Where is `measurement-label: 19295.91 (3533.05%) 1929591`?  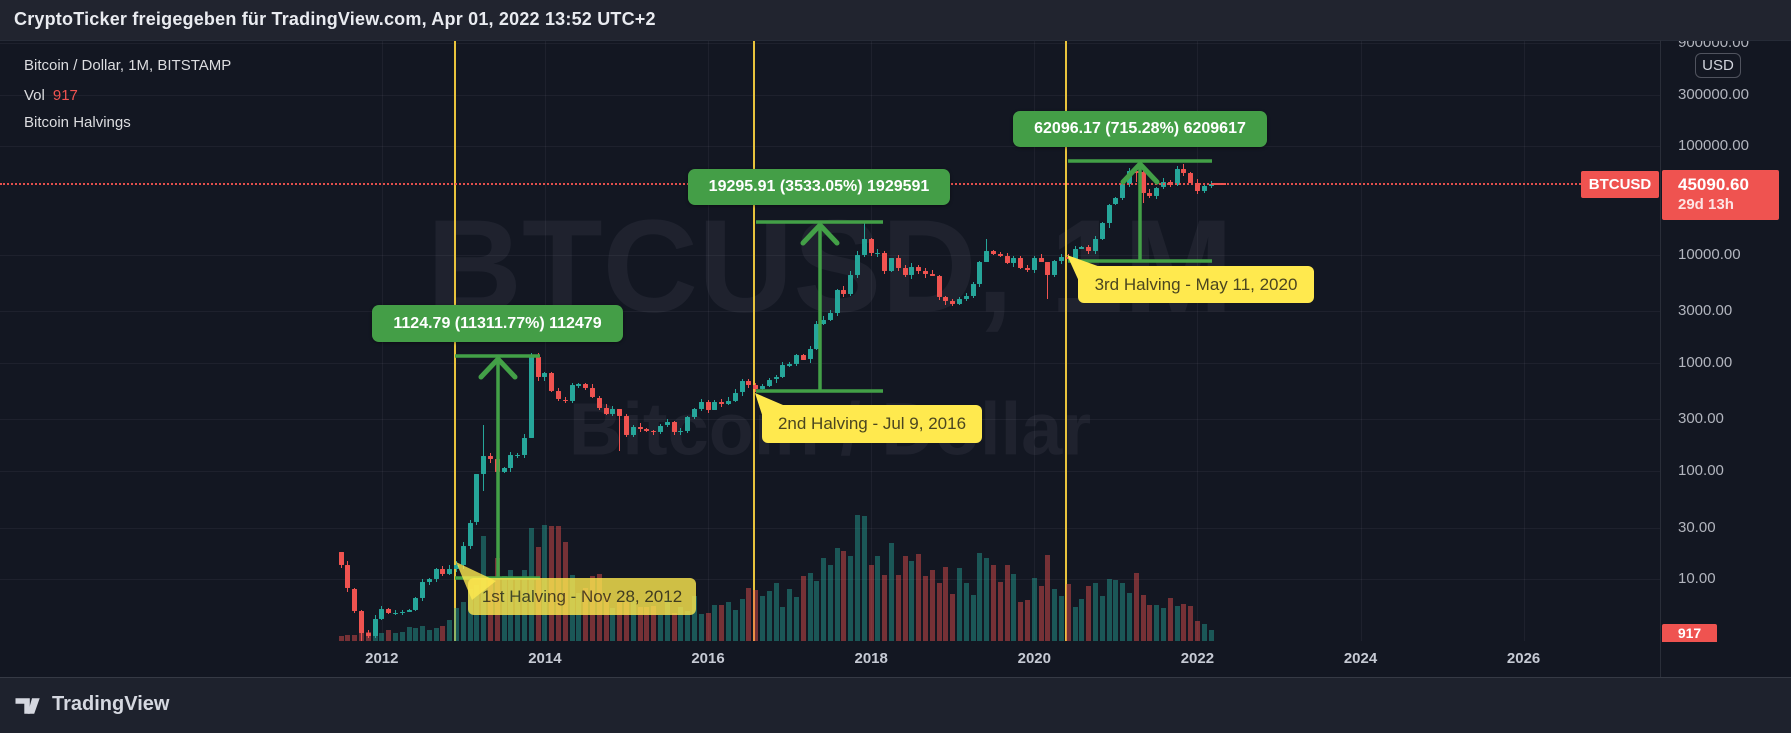 measurement-label: 19295.91 (3533.05%) 1929591 is located at coordinates (819, 187).